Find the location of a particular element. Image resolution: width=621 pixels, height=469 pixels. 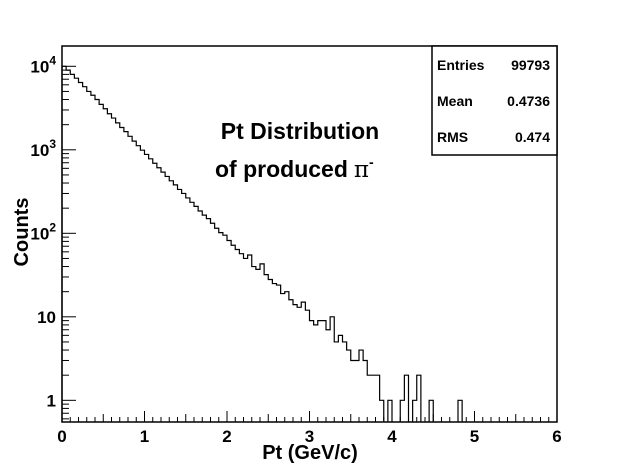

stats-mean-value: 0.4736 is located at coordinates (528, 101).